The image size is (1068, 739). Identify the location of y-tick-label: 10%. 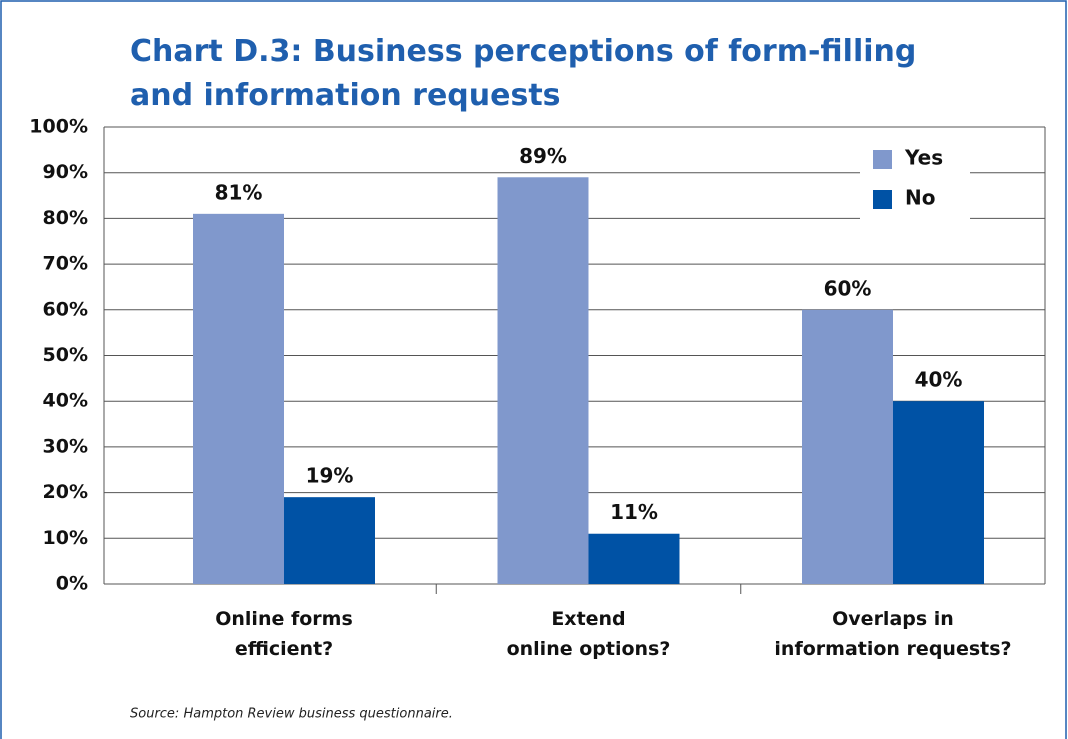
(65, 538).